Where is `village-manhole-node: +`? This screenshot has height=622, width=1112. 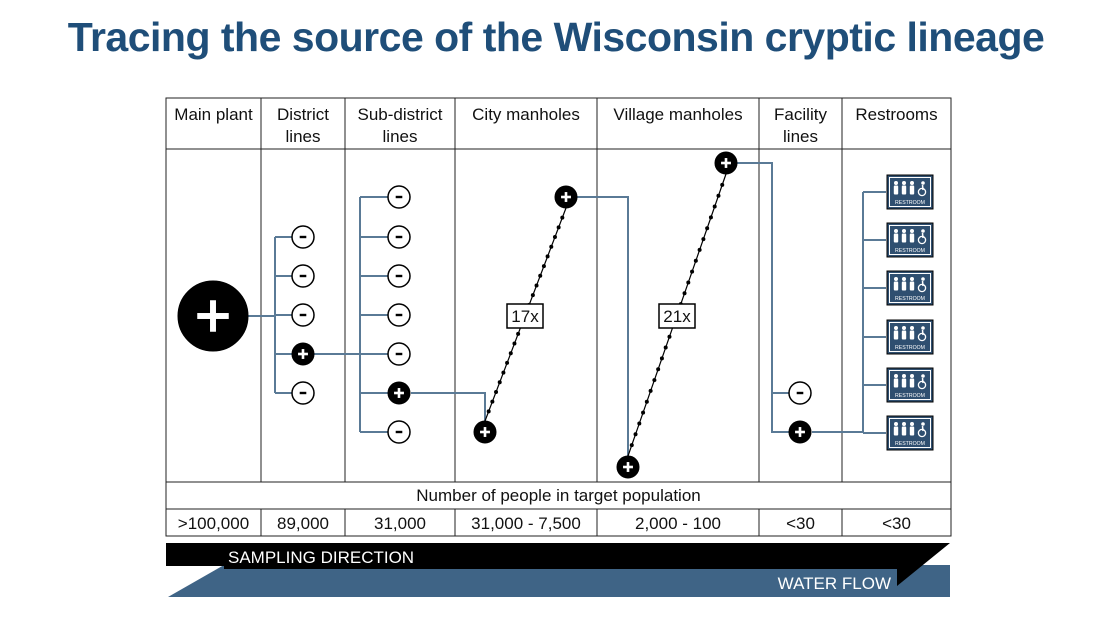 village-manhole-node: + is located at coordinates (628, 467).